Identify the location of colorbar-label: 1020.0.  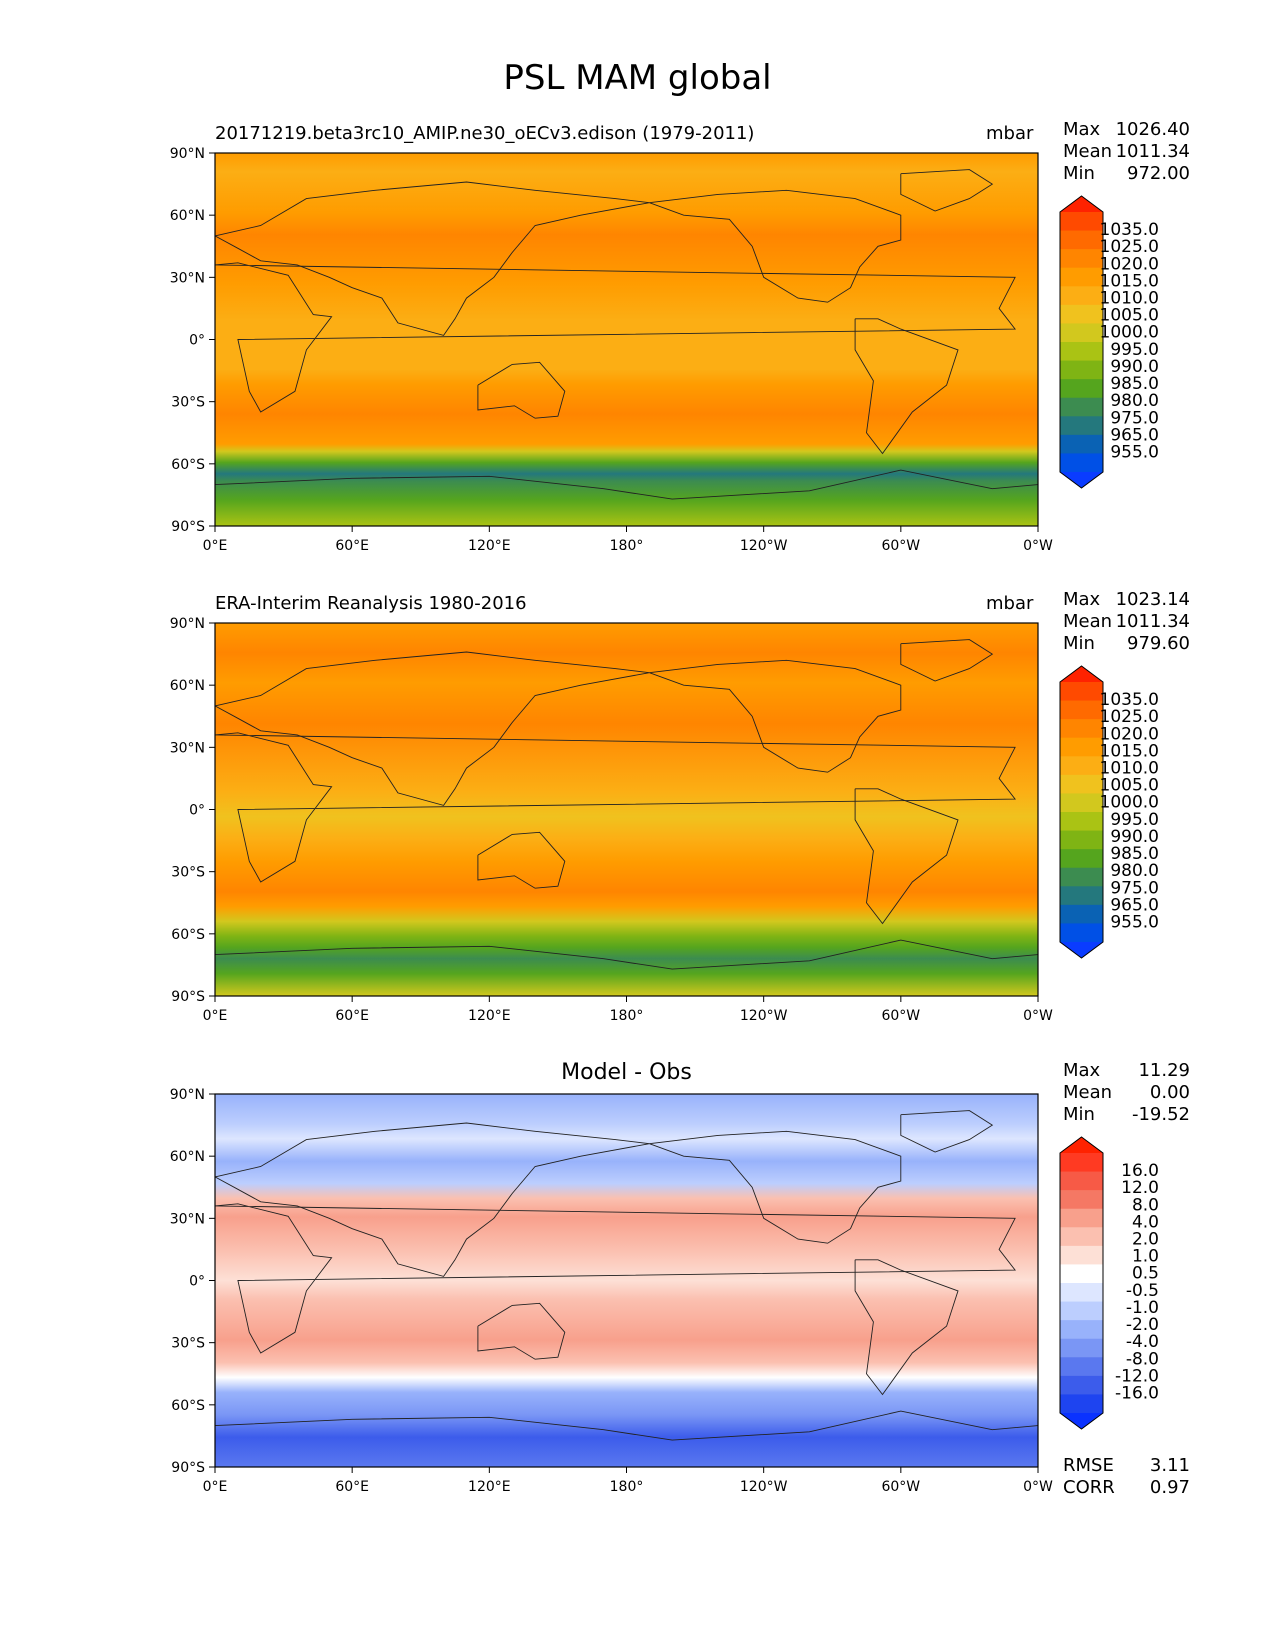
(1129, 734).